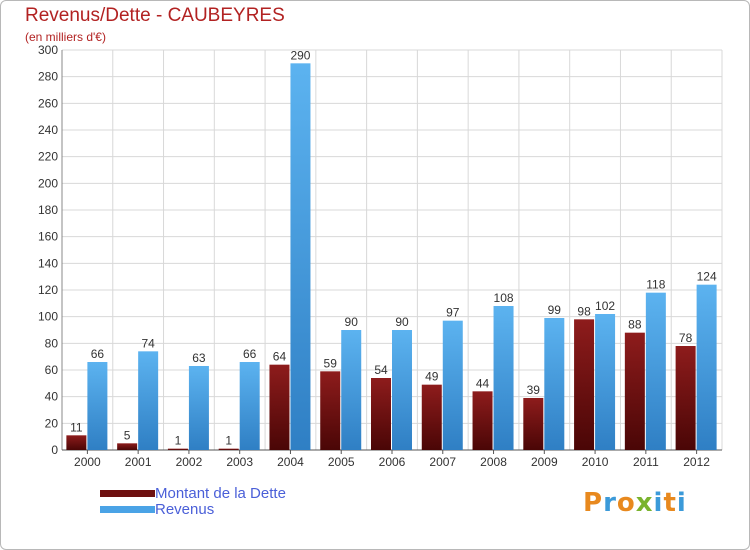  Describe the element at coordinates (483, 383) in the screenshot. I see `data-label-dette-2008: 44` at that location.